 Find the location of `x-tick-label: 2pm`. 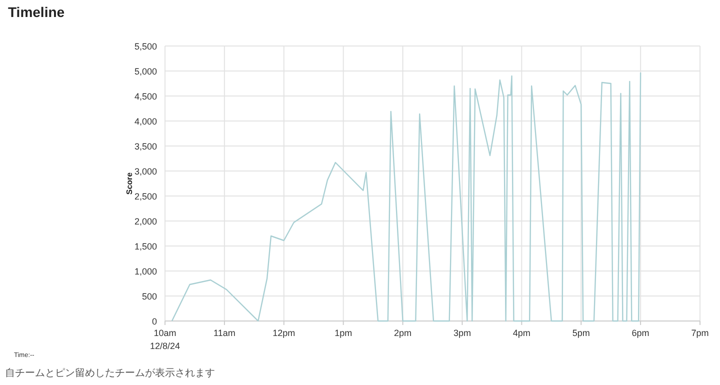

x-tick-label: 2pm is located at coordinates (403, 333).